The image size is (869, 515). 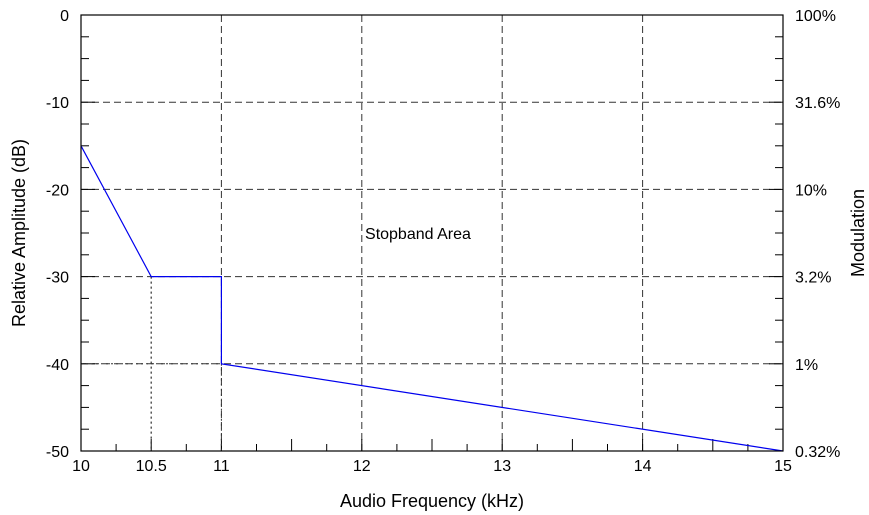 What do you see at coordinates (813, 278) in the screenshot?
I see `y2-tick-label: 3.2%` at bounding box center [813, 278].